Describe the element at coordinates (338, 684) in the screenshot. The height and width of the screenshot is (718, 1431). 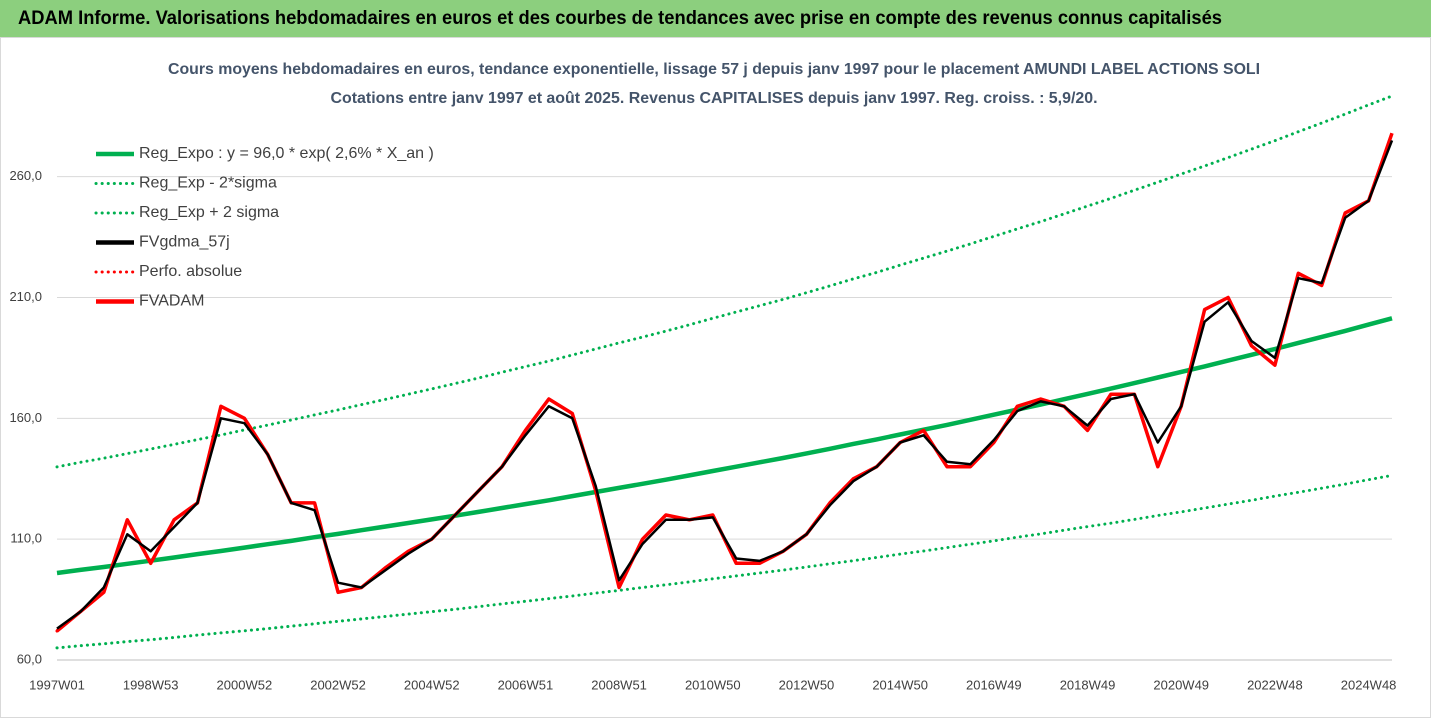
I see `x-tick-label: 2002W52` at that location.